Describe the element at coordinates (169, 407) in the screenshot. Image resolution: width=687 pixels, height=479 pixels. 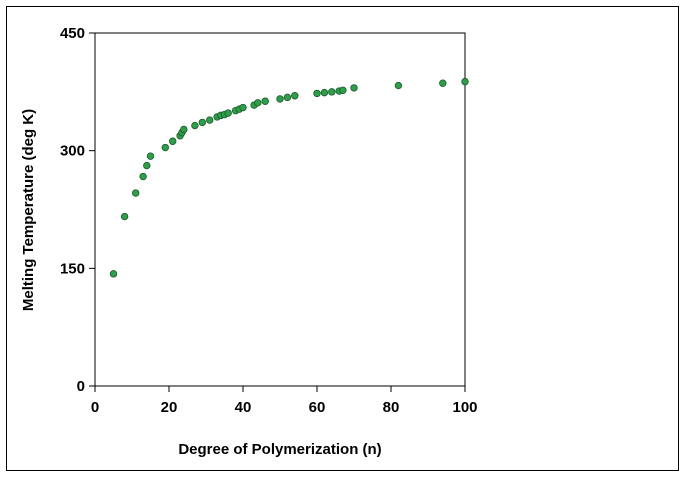
I see `x-tick-label: 20` at that location.